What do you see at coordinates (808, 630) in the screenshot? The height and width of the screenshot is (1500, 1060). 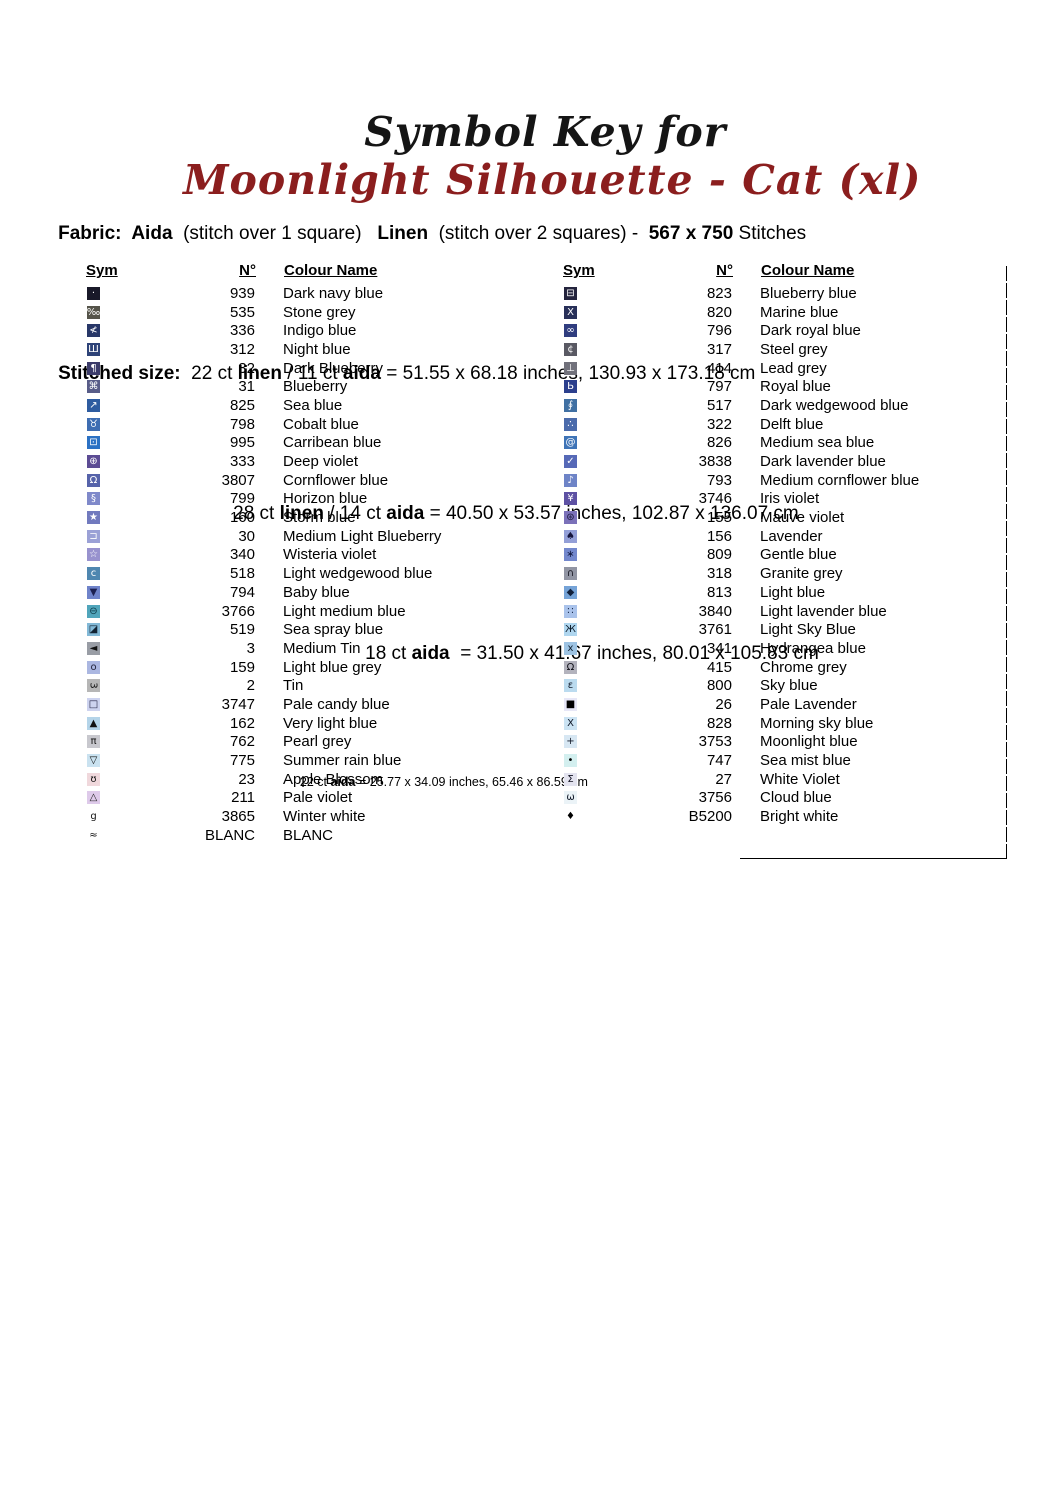 I see `row-colour-name: Light Sky Blue` at bounding box center [808, 630].